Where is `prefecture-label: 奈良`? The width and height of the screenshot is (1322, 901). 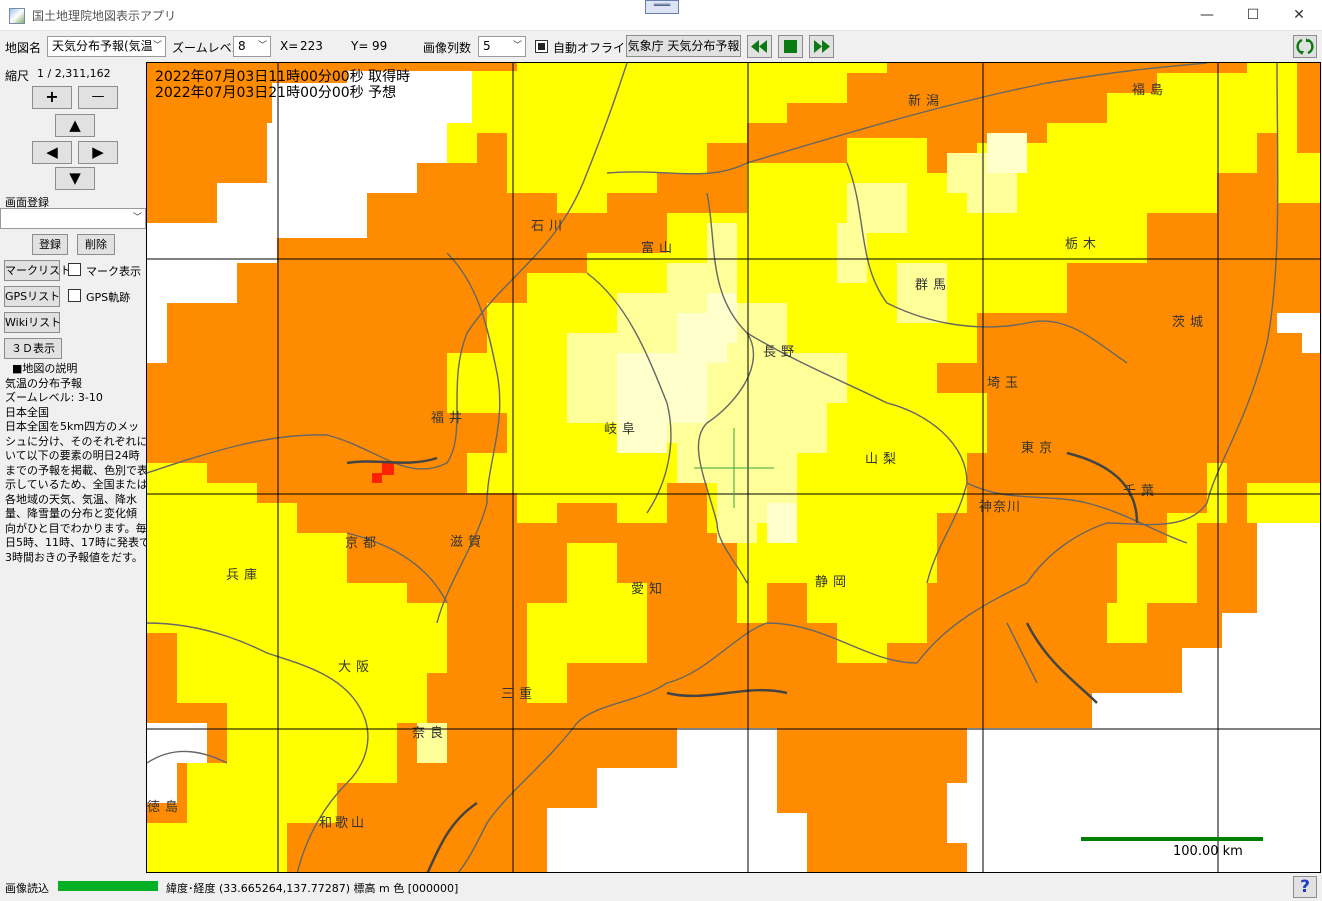
prefecture-label: 奈良 is located at coordinates (430, 733).